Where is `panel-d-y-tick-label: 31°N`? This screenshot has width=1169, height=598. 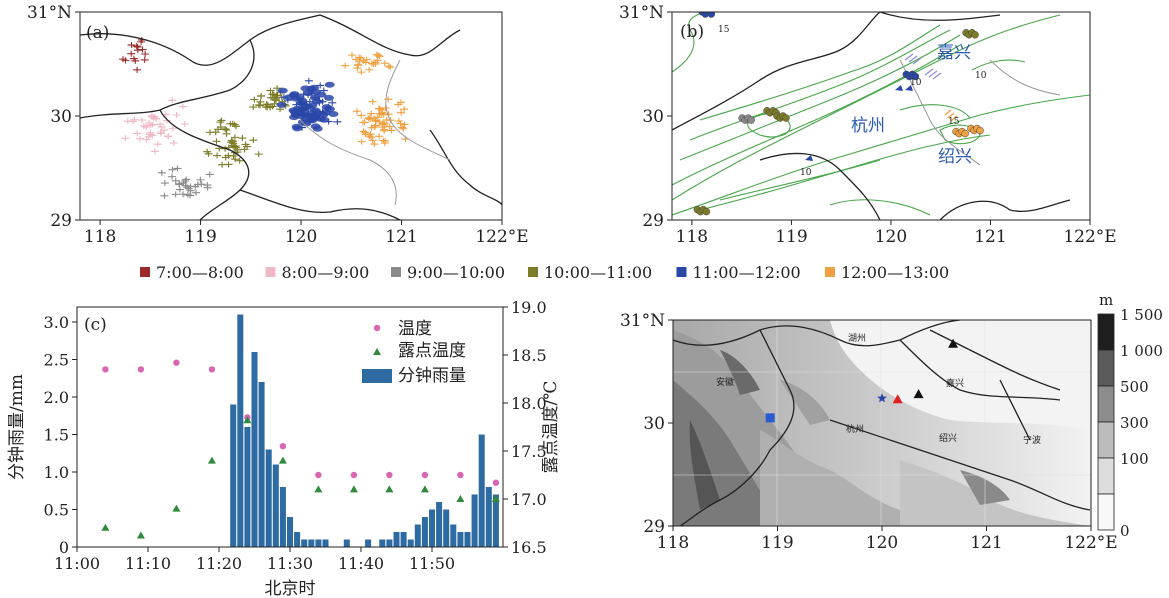
panel-d-y-tick-label: 31°N is located at coordinates (642, 321).